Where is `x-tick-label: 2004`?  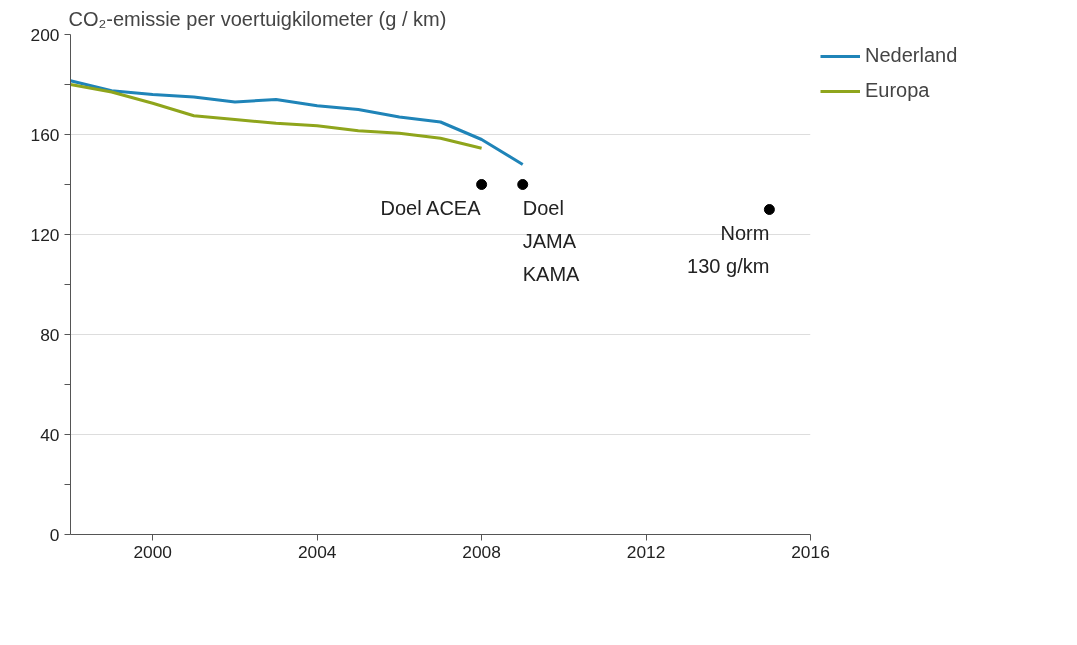
x-tick-label: 2004 is located at coordinates (317, 551).